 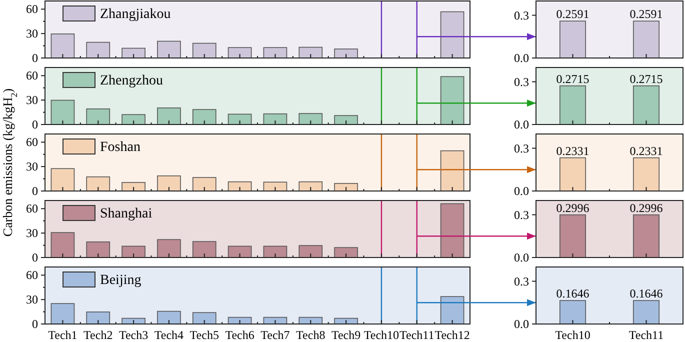 I want to click on x-tick-label: Tech2, so click(x=98, y=335).